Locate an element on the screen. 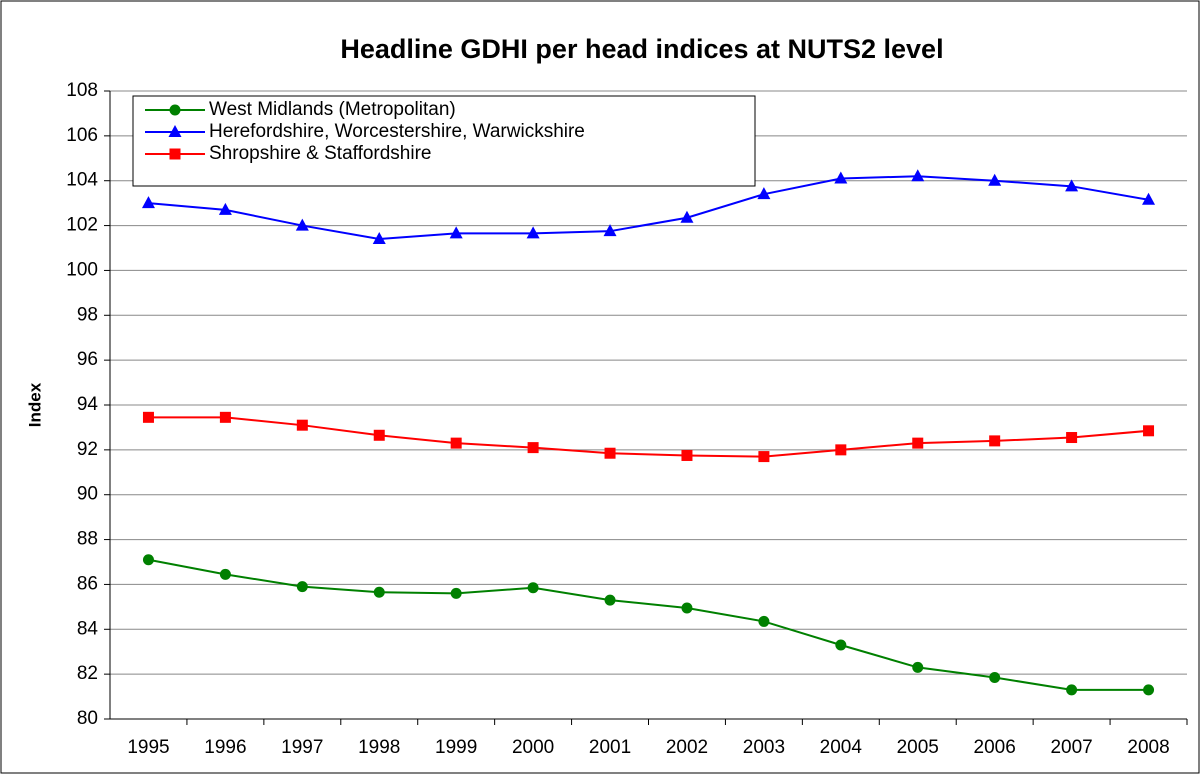  x-tick-label: 1996 is located at coordinates (225, 747).